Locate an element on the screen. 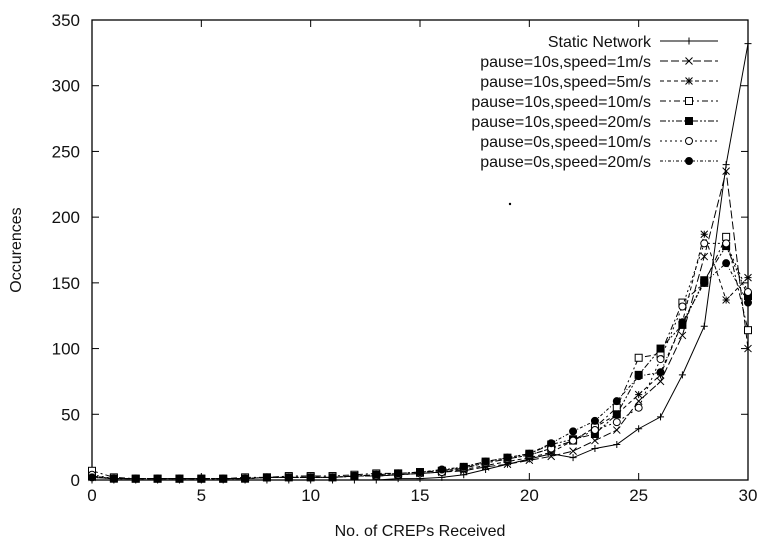 This screenshot has width=759, height=541. stray-dot is located at coordinates (510, 204).